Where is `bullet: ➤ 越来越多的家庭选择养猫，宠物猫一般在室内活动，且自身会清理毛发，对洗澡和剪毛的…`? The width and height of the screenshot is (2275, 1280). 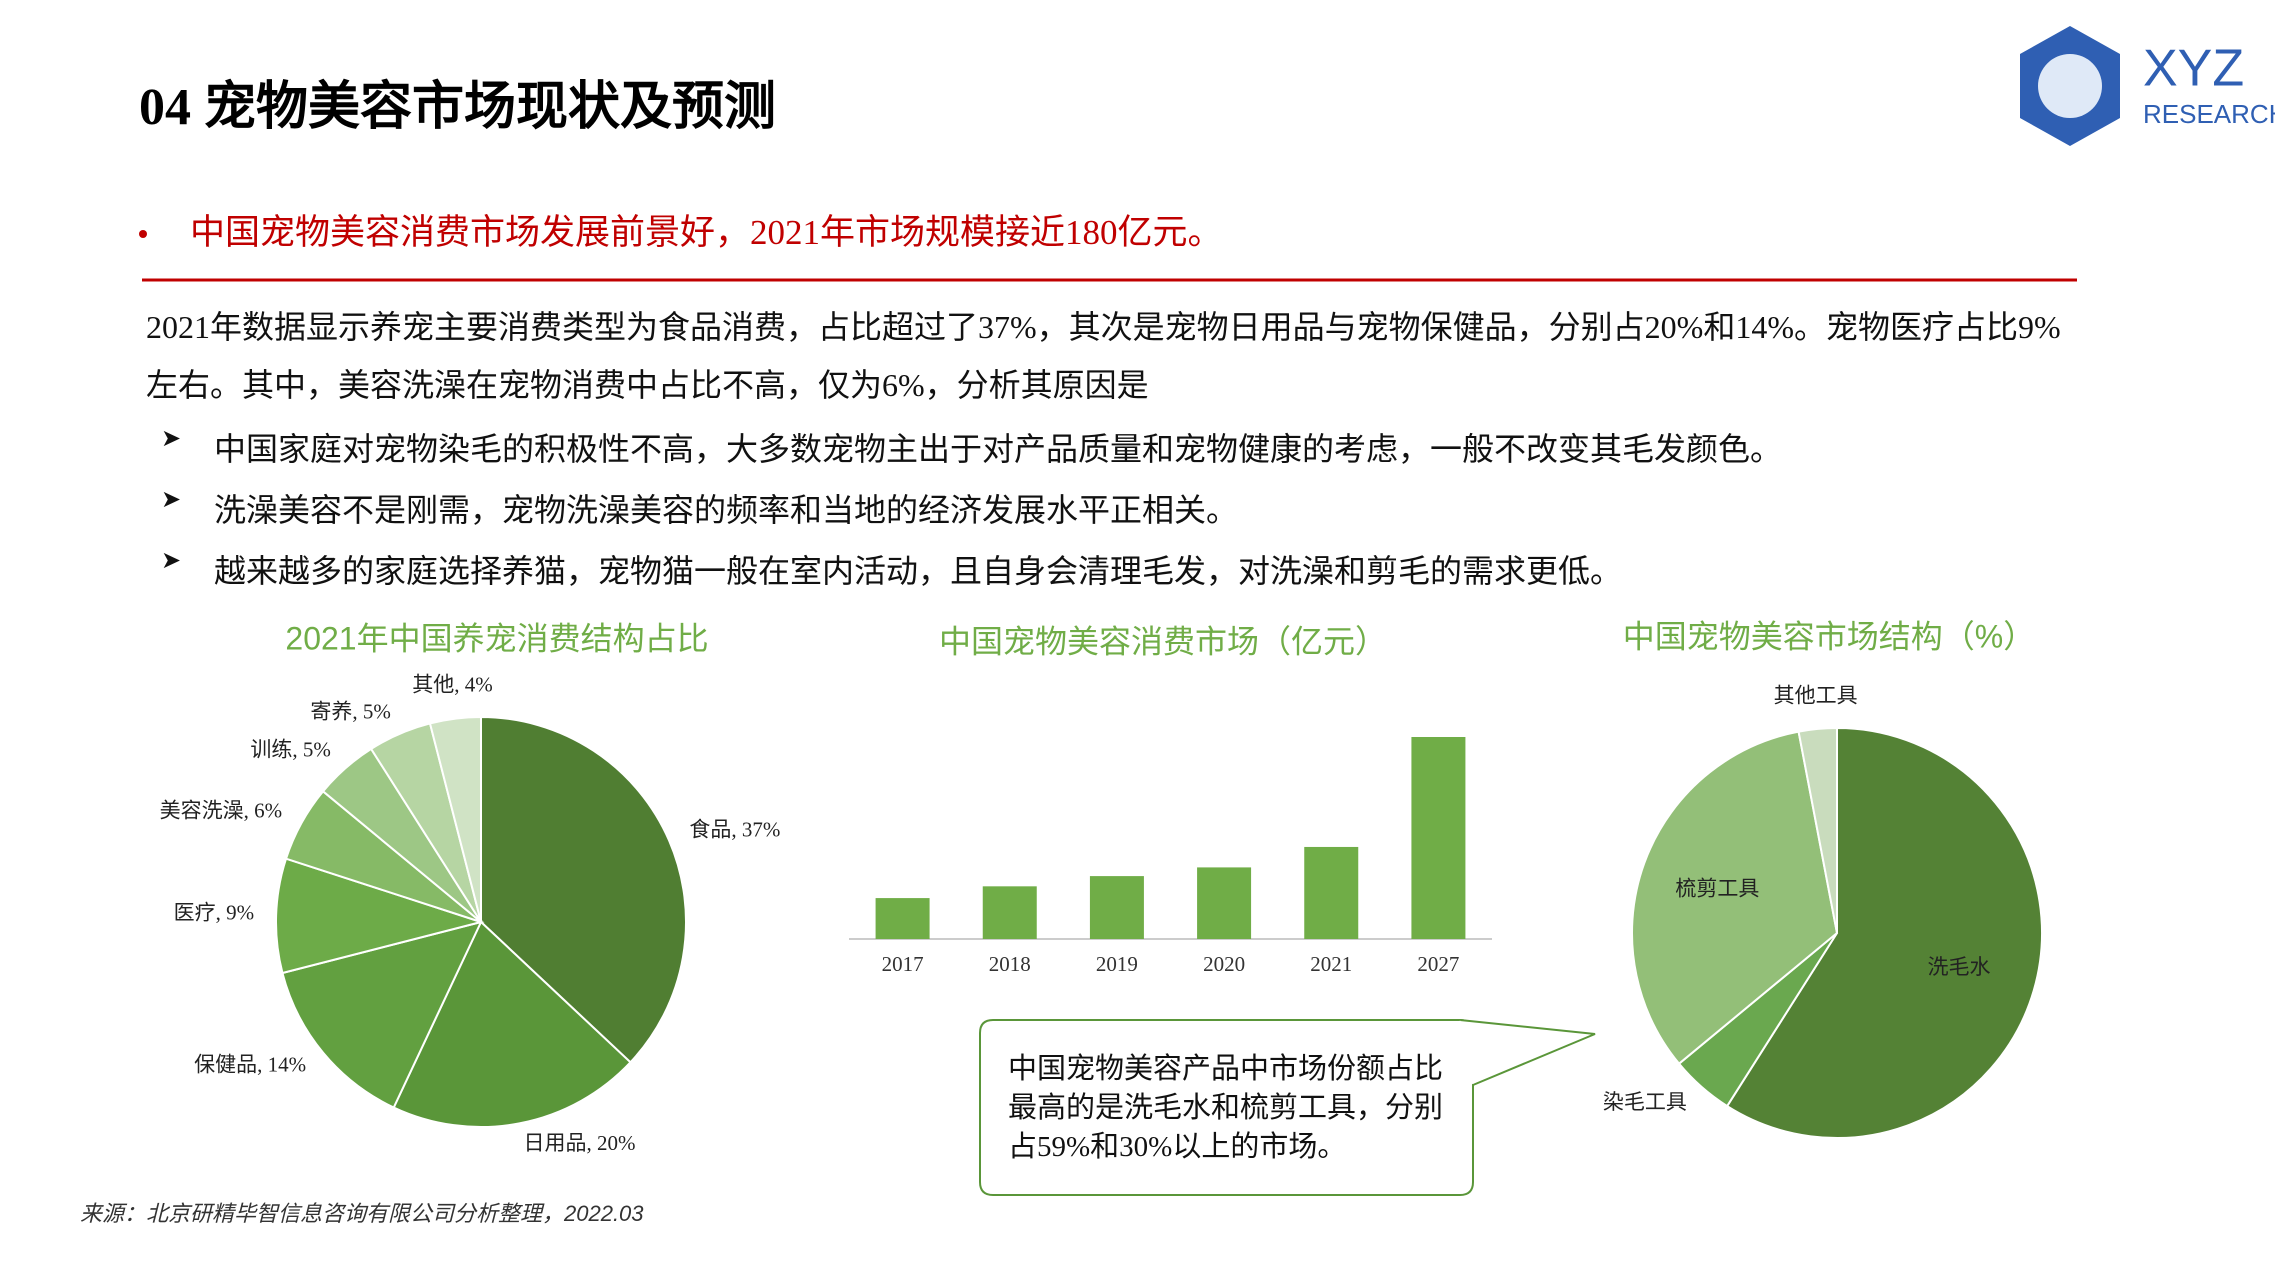 bullet: ➤ 越来越多的家庭选择养猫，宠物猫一般在室内活动，且自身会清理毛发，对洗澡和剪毛的… is located at coordinates (1111, 569).